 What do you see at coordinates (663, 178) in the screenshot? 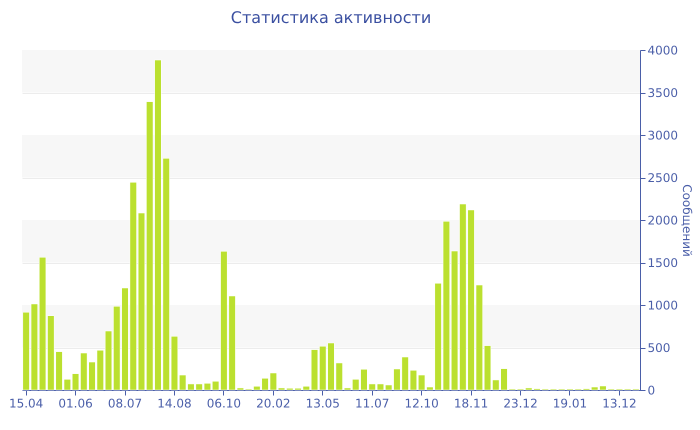
I see `y-tick-label: 2500` at bounding box center [663, 178].